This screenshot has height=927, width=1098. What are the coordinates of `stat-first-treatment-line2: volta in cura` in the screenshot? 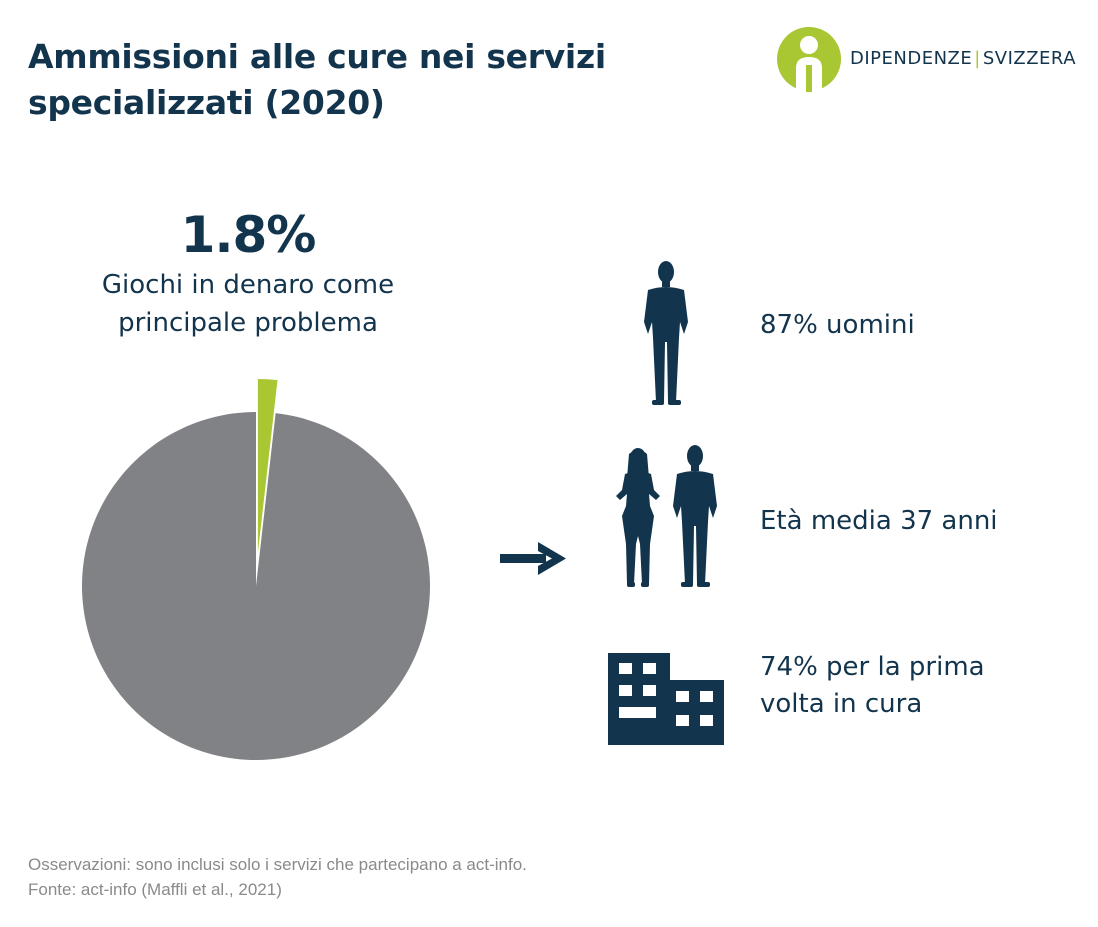 It's located at (841, 704).